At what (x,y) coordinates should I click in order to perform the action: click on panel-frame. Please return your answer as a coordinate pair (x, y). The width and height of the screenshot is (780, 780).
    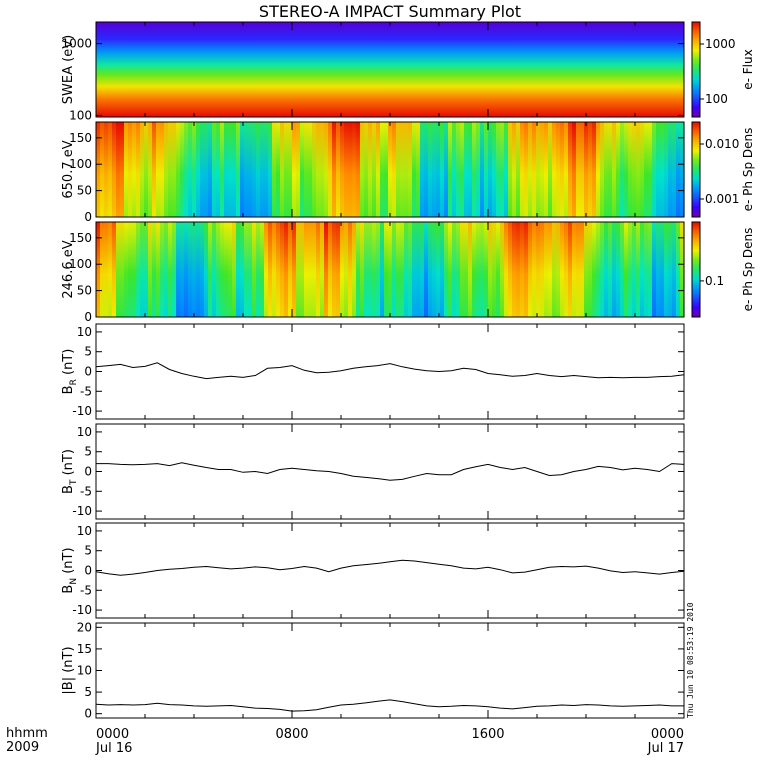
    Looking at the image, I should click on (390, 670).